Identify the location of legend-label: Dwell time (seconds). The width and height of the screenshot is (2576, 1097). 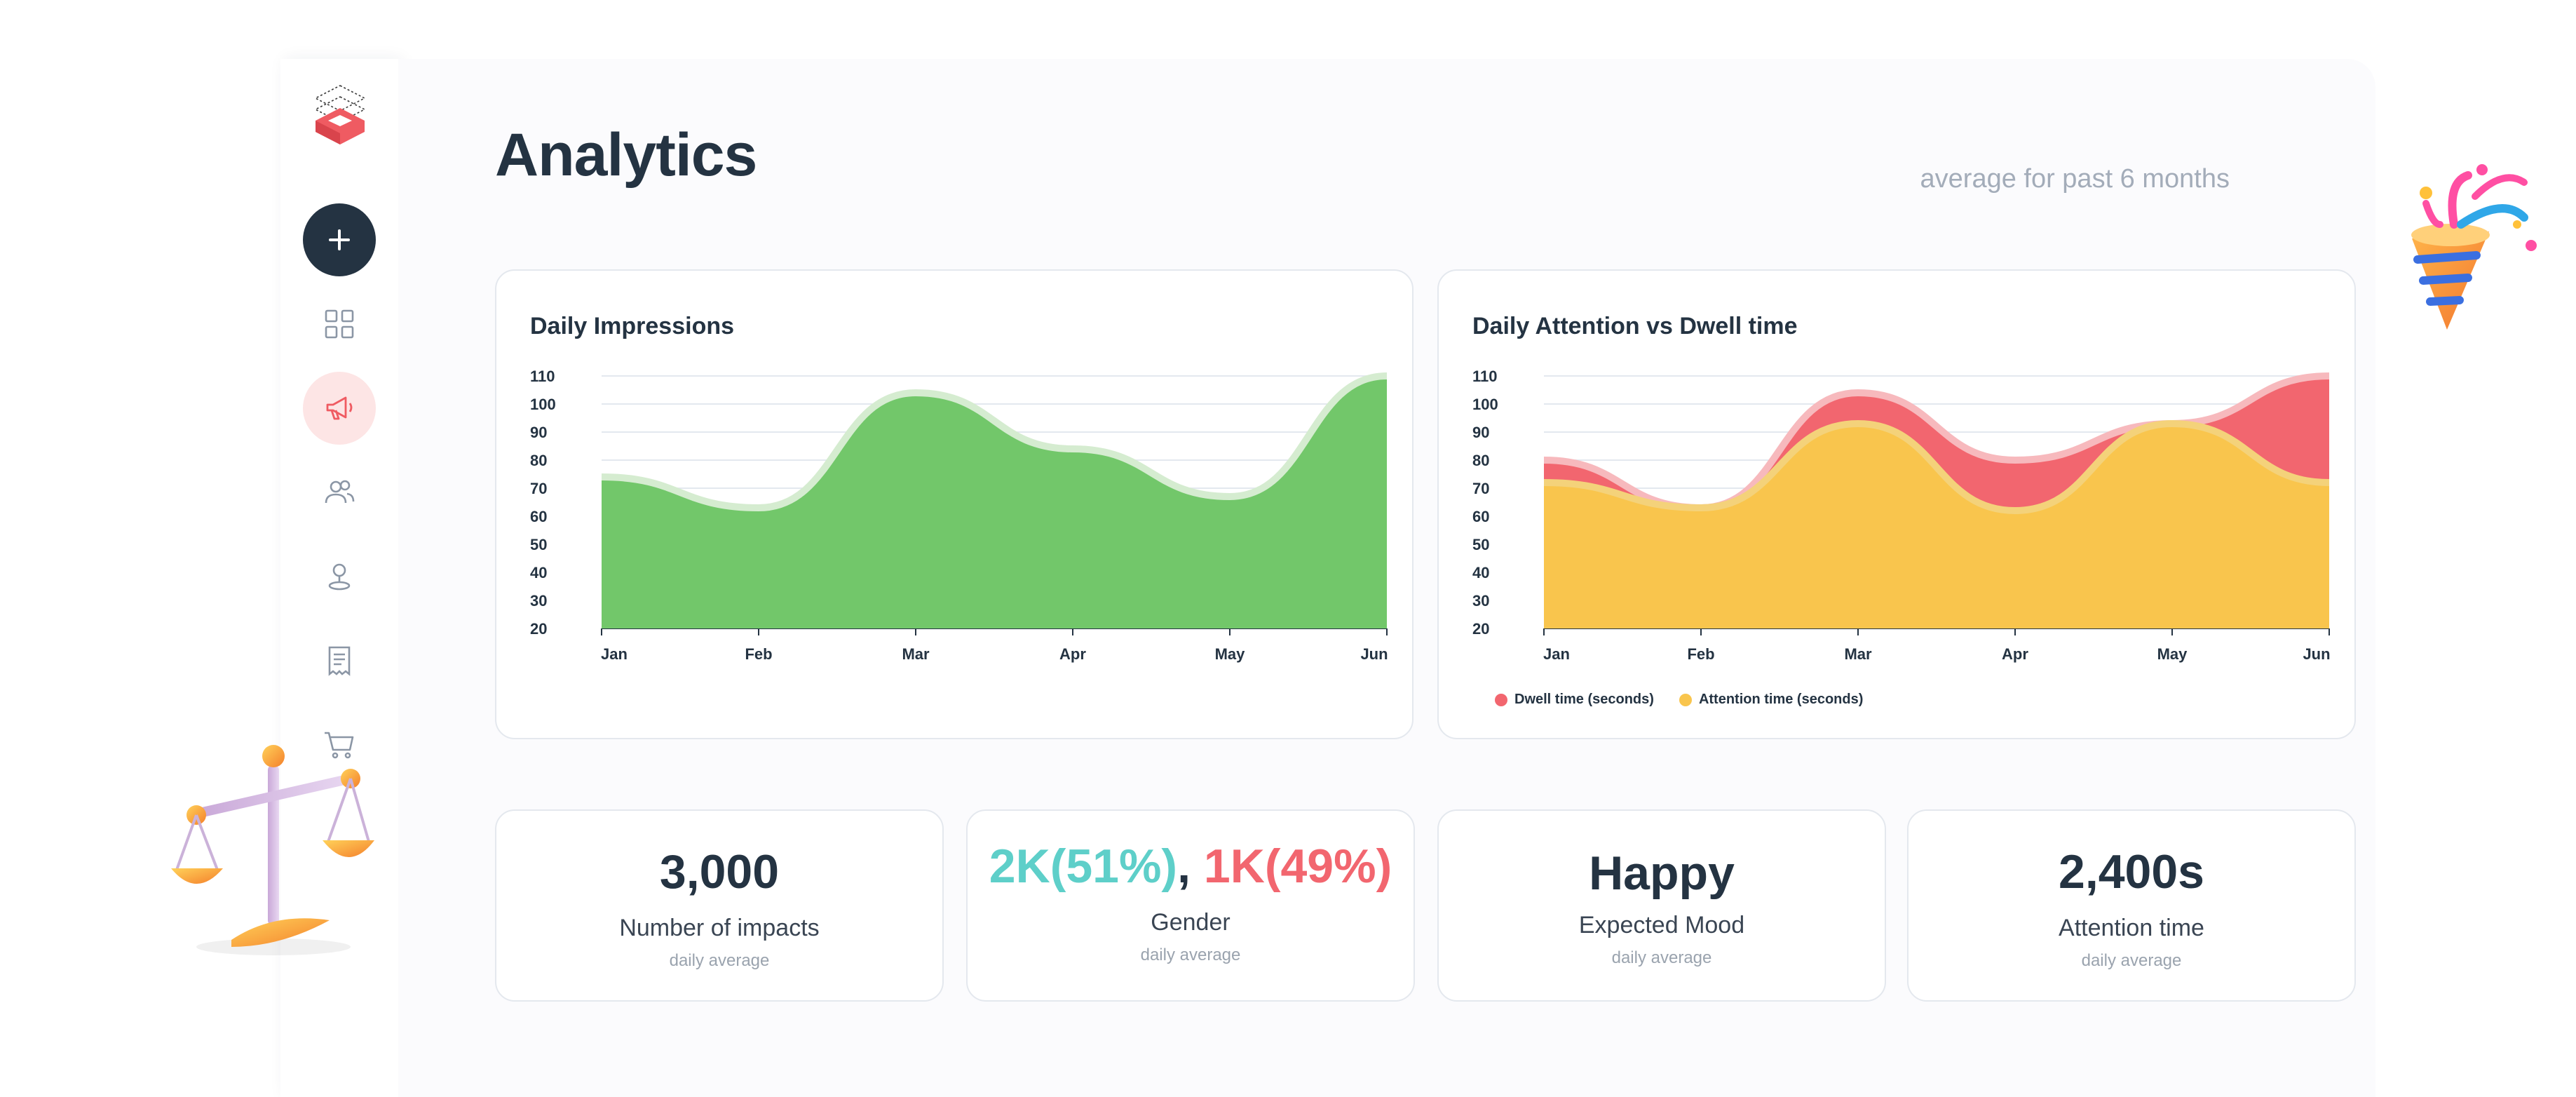
(1584, 699).